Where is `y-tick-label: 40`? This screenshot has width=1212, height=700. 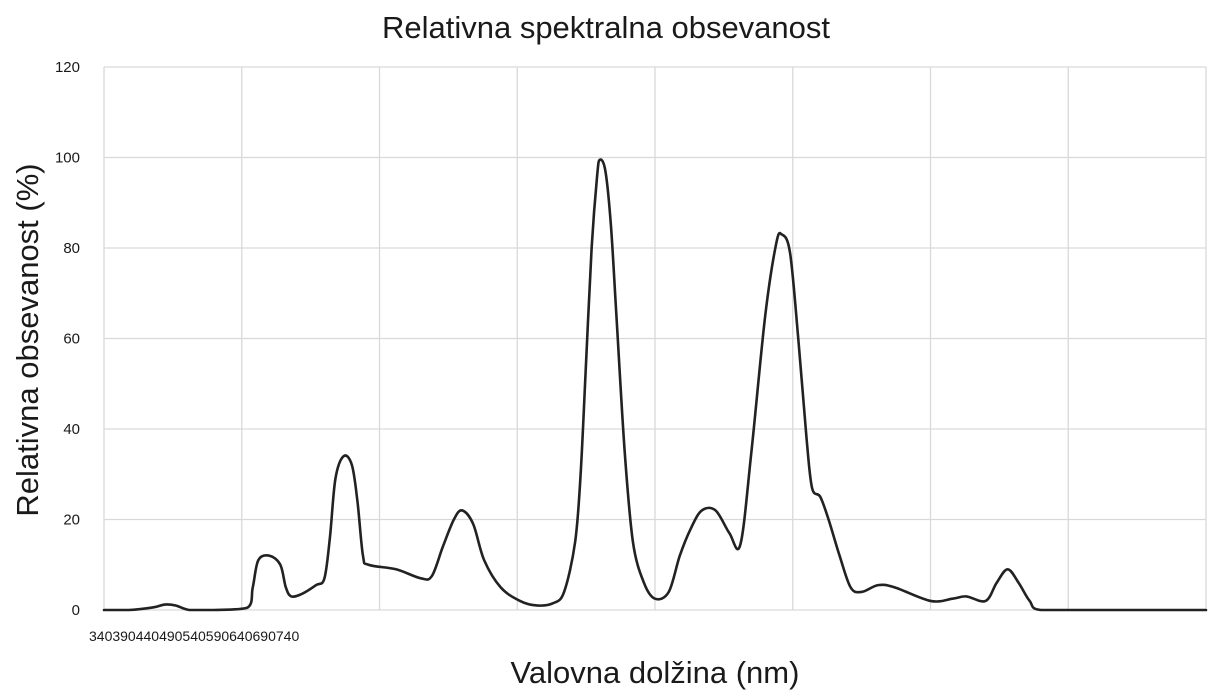 y-tick-label: 40 is located at coordinates (71, 429).